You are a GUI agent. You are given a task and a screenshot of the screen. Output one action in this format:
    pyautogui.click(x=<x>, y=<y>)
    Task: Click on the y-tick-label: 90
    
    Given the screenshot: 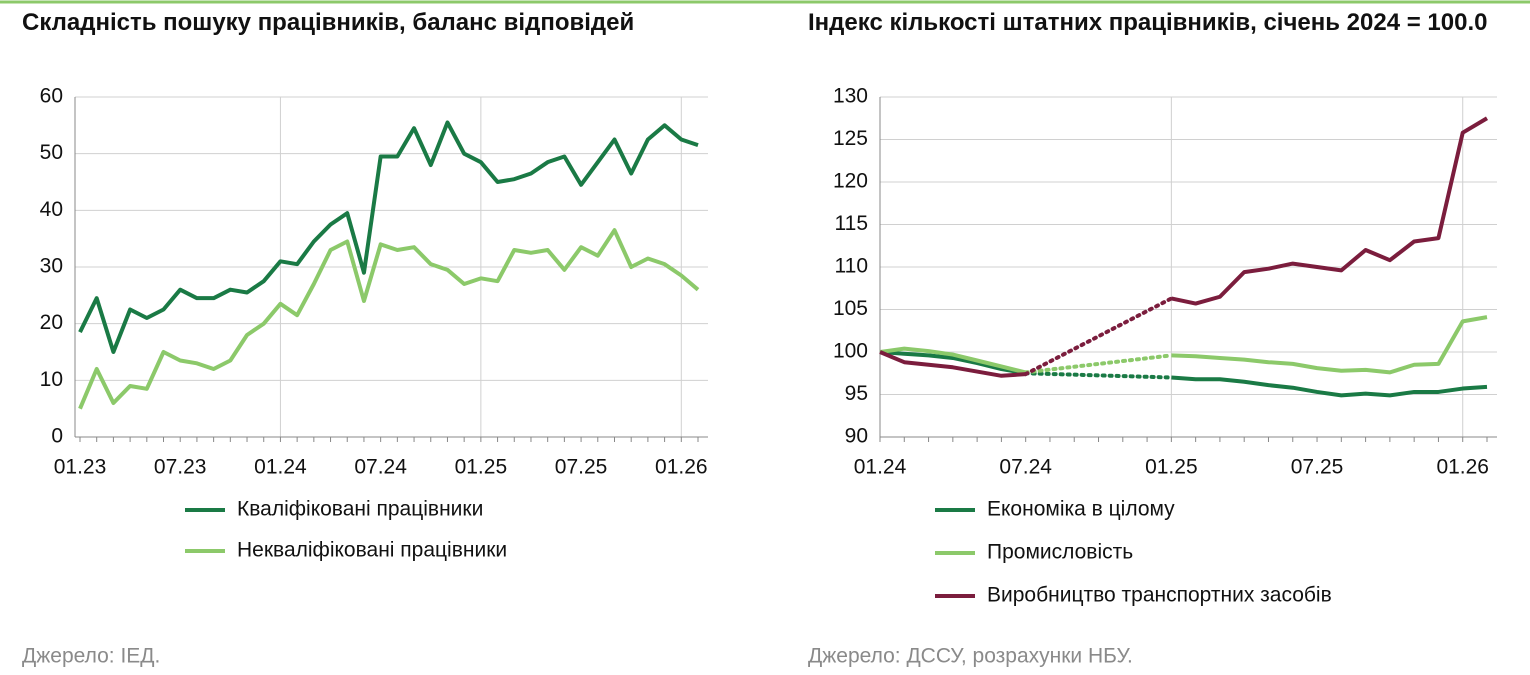 What is the action you would take?
    pyautogui.click(x=856, y=436)
    